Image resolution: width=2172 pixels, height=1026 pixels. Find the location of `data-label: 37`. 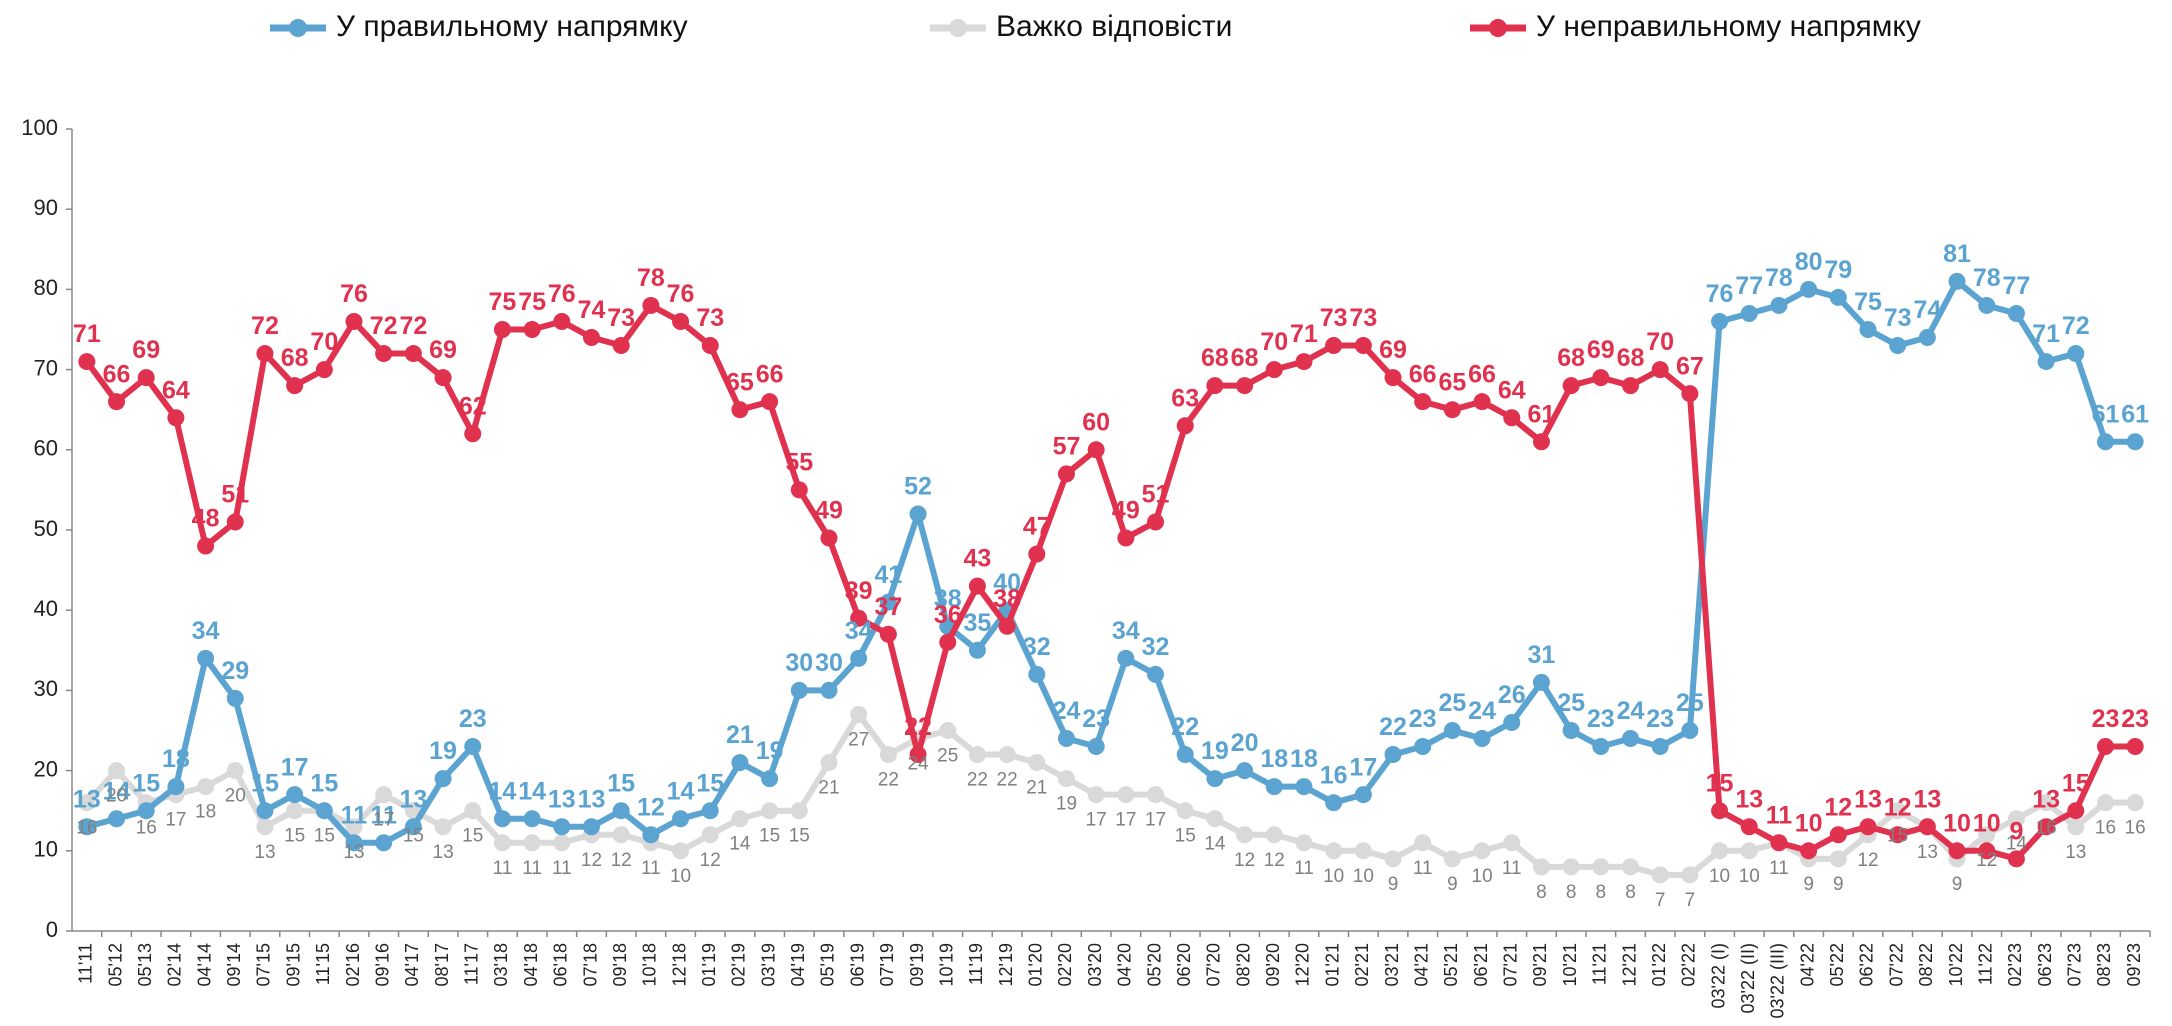

data-label: 37 is located at coordinates (888, 607).